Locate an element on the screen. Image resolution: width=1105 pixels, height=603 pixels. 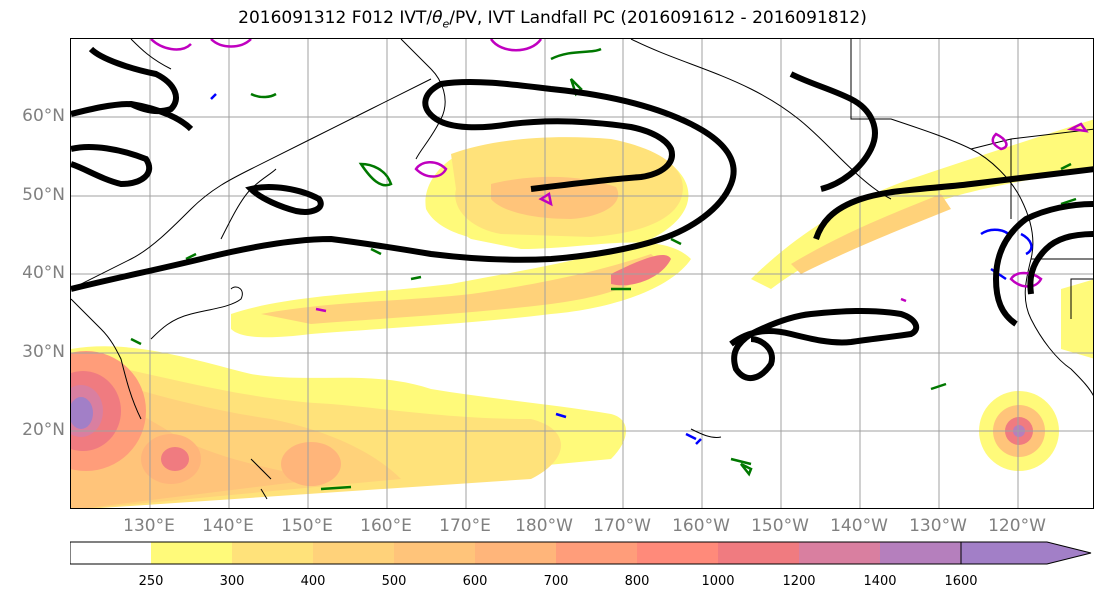
lon-label-170e: 170°E is located at coordinates (465, 526).